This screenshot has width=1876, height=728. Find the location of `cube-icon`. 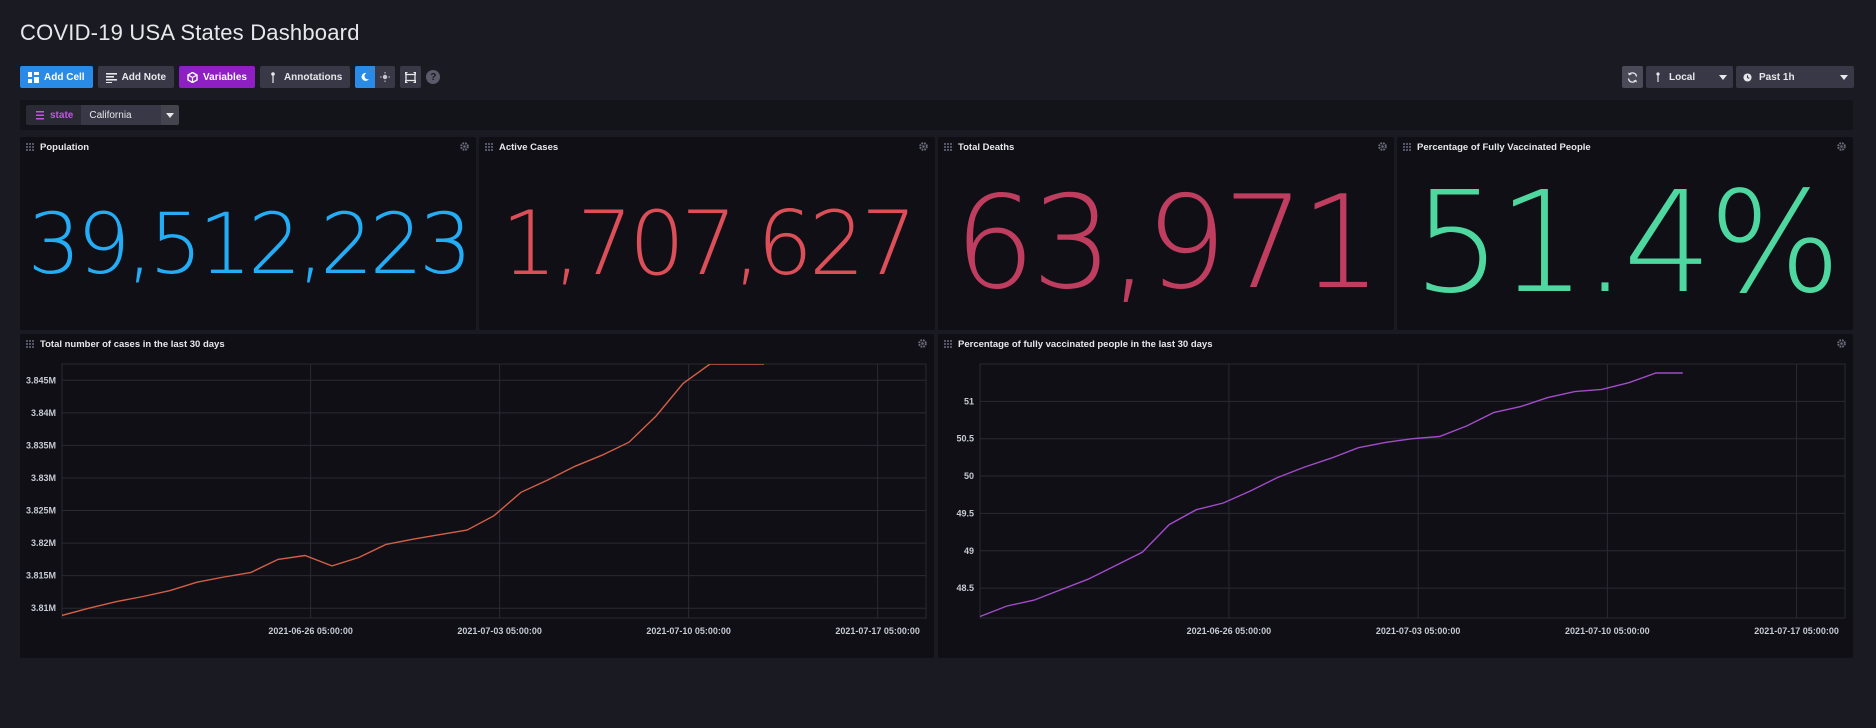

cube-icon is located at coordinates (192, 77).